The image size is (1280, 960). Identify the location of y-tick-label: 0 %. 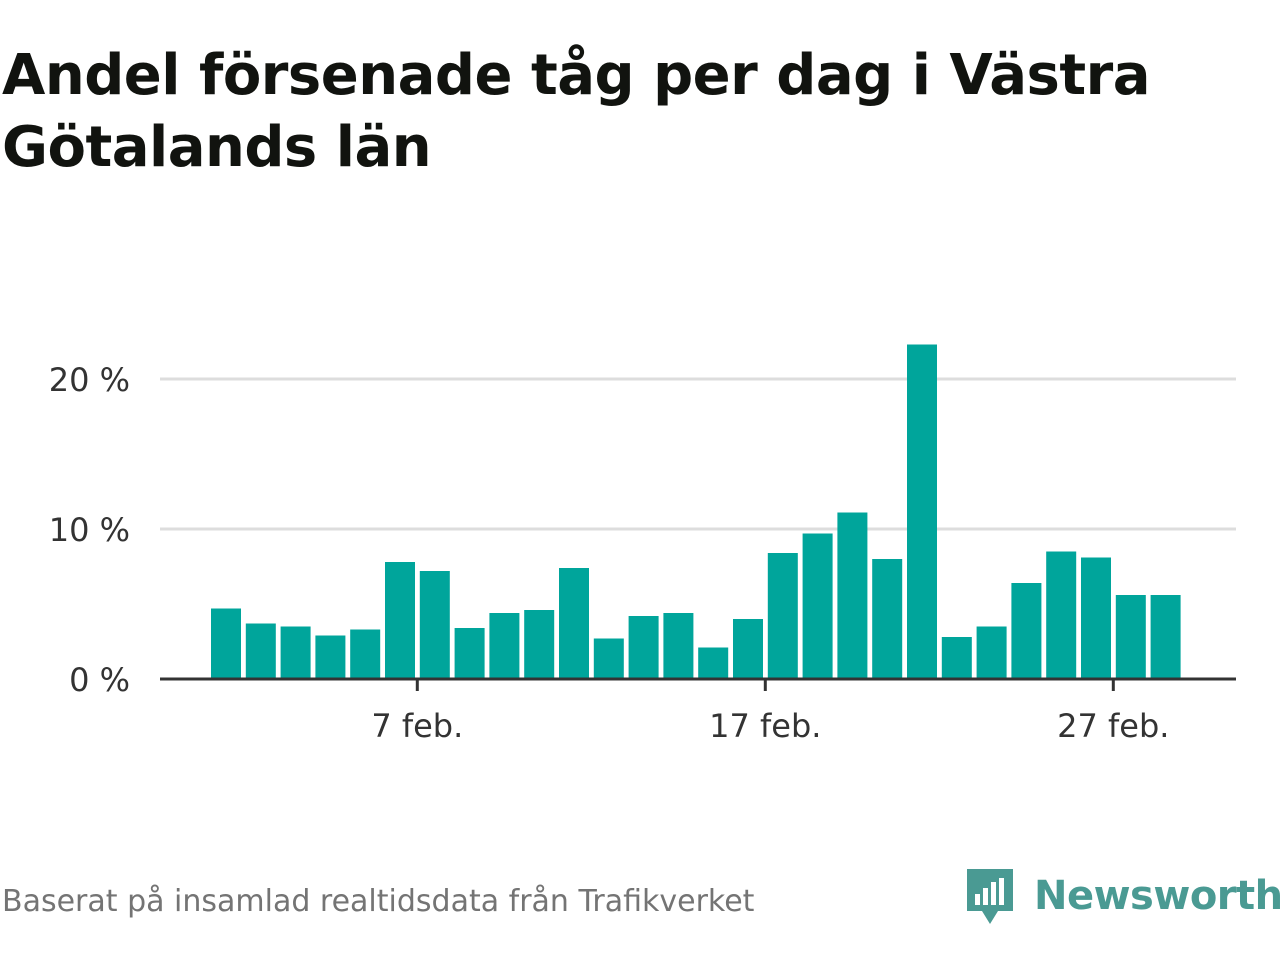
(99, 680).